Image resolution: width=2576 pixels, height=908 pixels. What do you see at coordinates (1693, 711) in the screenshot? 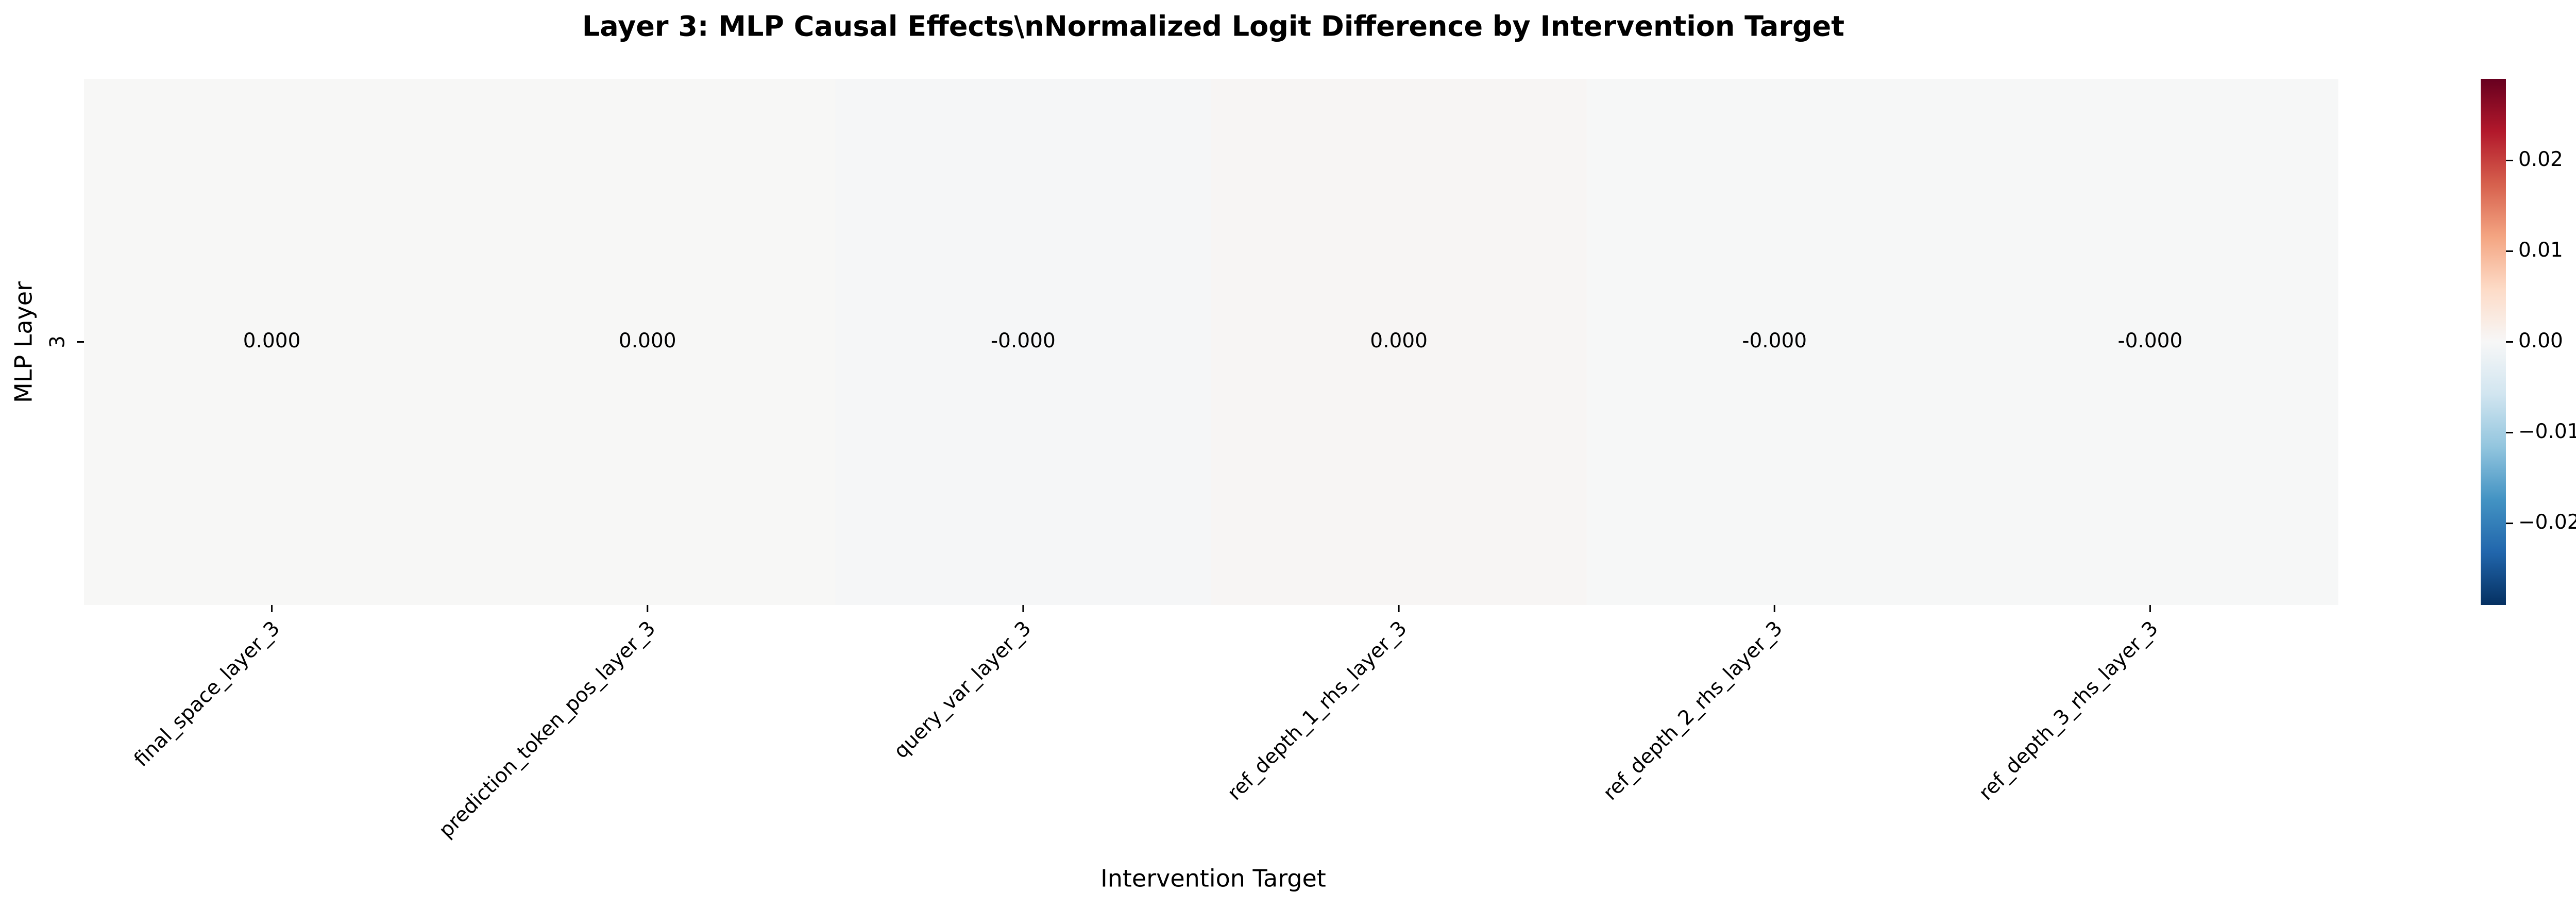
I see `x-tick-label: ref_depth_2_rhs_layer_3` at bounding box center [1693, 711].